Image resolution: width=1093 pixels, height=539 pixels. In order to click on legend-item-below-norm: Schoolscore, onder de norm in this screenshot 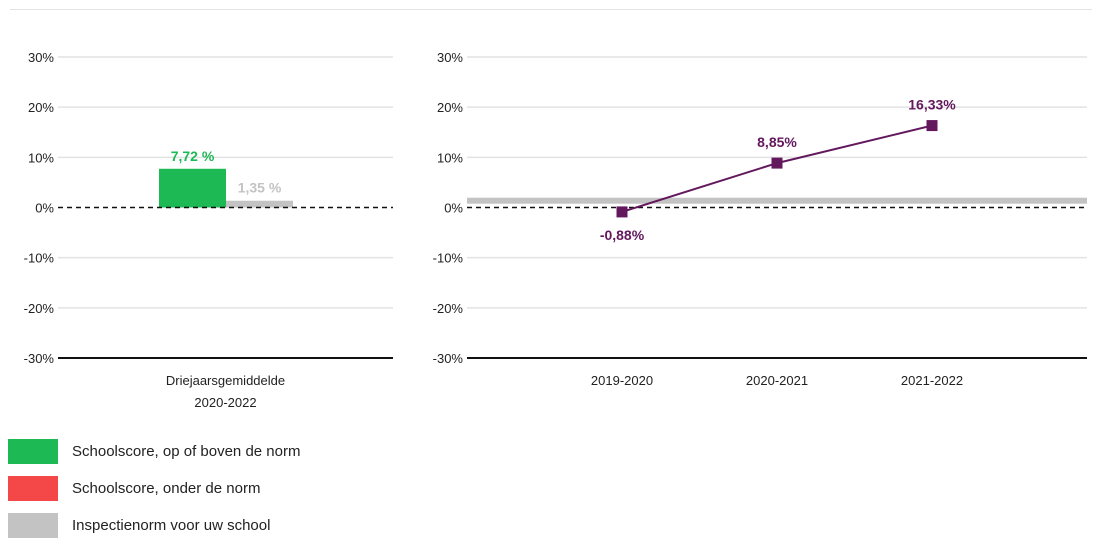, I will do `click(208, 489)`.